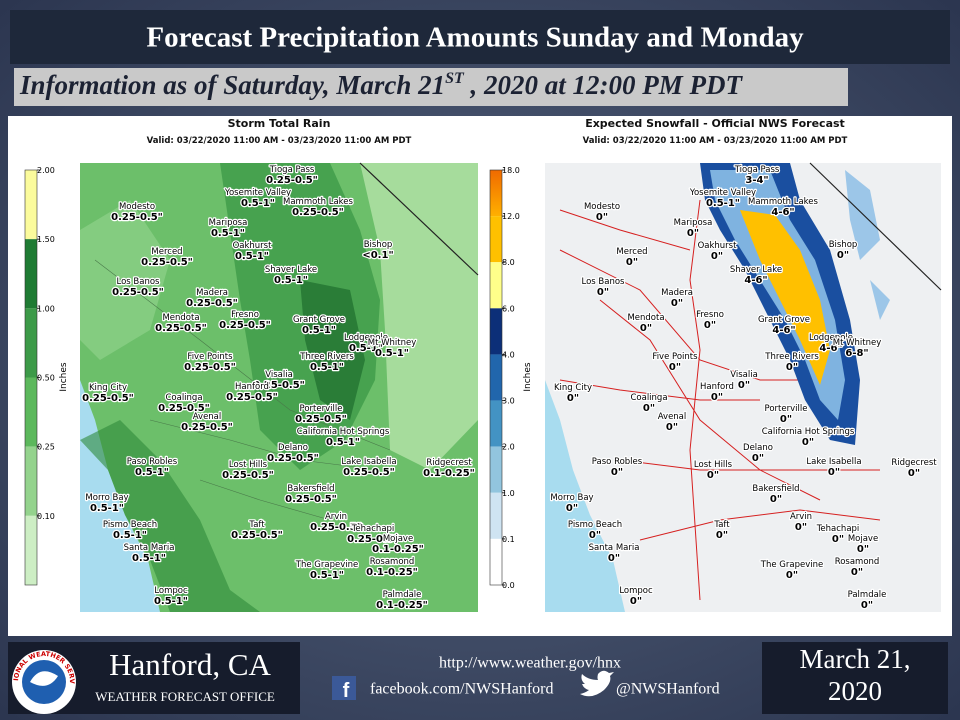 This screenshot has height=720, width=960. Describe the element at coordinates (675, 357) in the screenshot. I see `place-name: Five Points` at that location.